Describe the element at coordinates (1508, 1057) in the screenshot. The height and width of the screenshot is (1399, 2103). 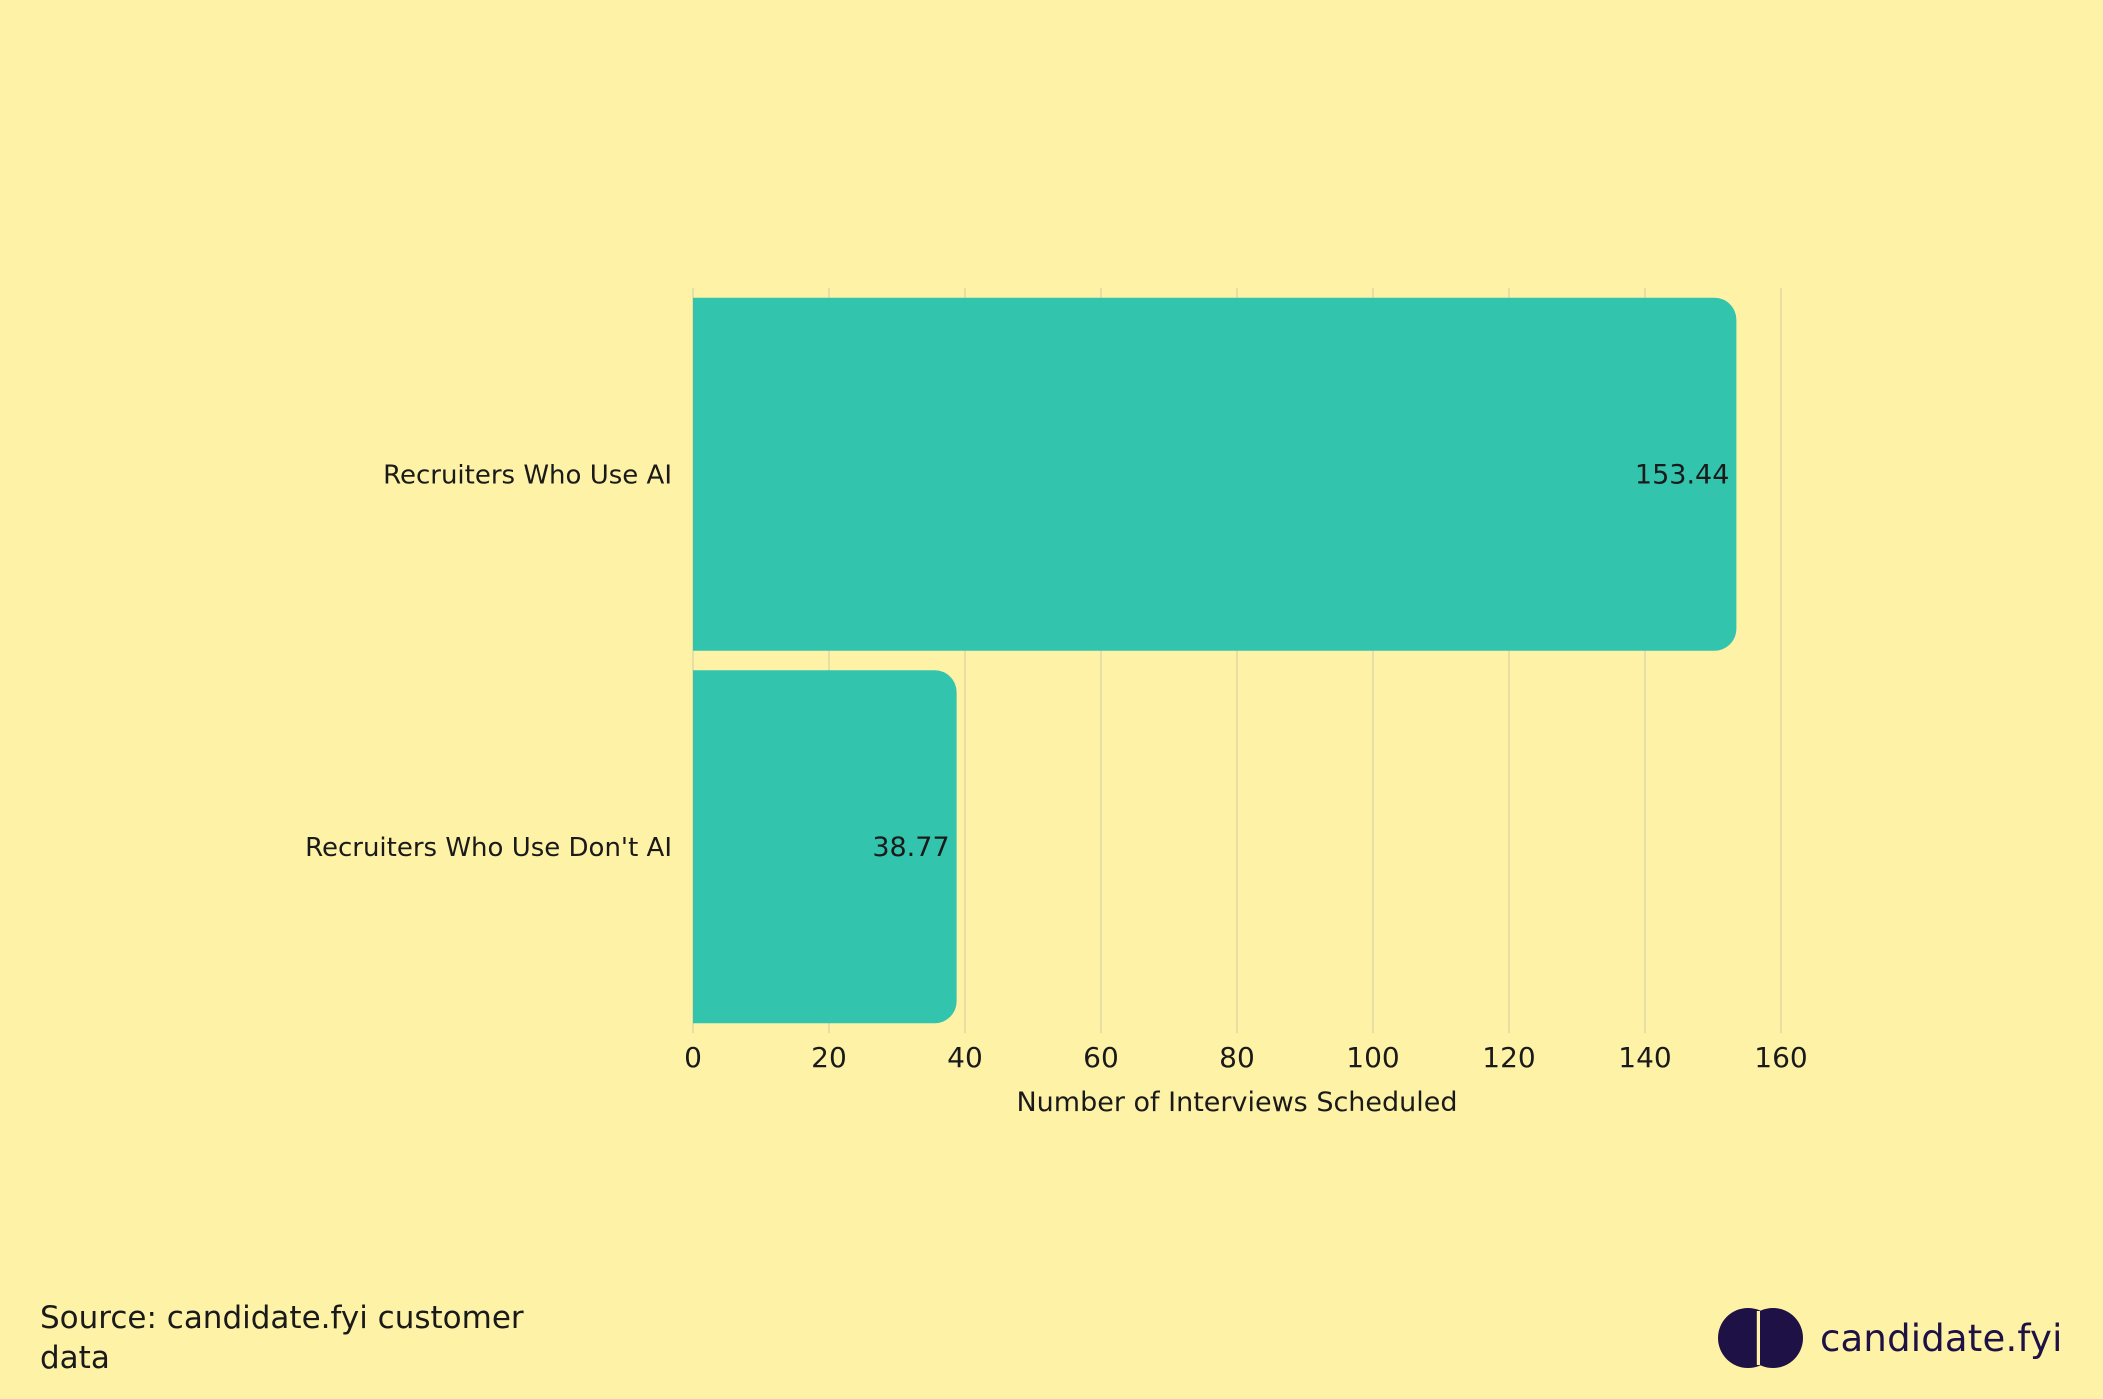
I see `x-tick-label: 120` at that location.